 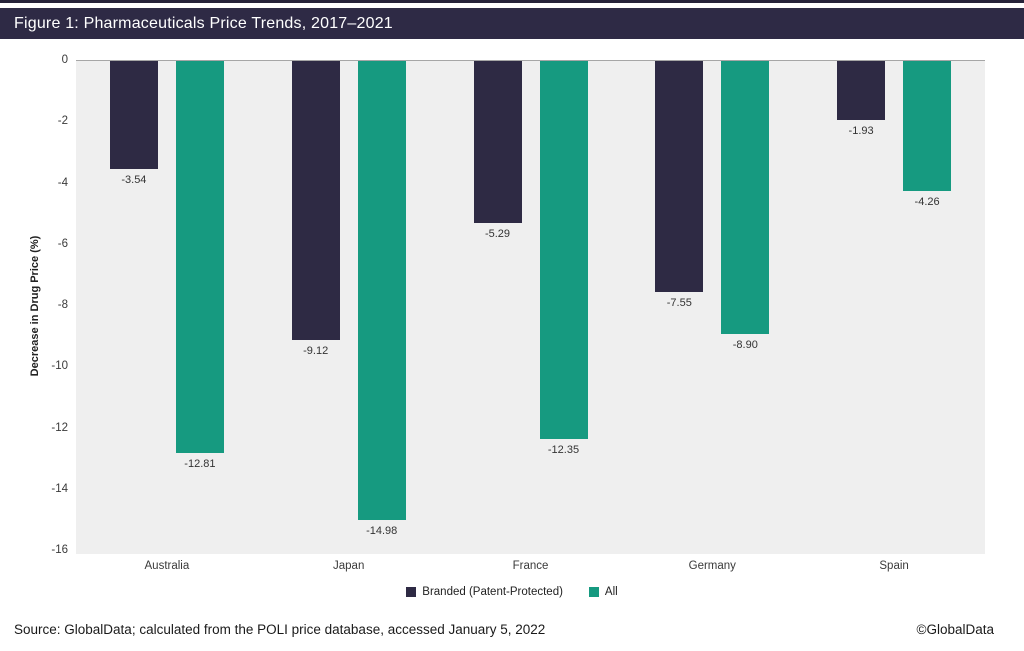 I want to click on bar-value-label: -12.81, so click(x=200, y=464).